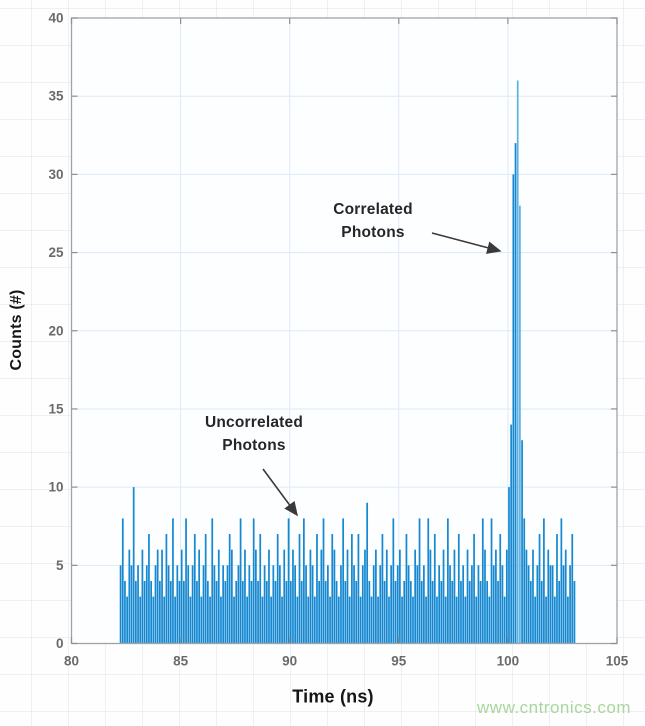 The image size is (645, 726). What do you see at coordinates (56, 252) in the screenshot?
I see `y-tick-label: 25` at bounding box center [56, 252].